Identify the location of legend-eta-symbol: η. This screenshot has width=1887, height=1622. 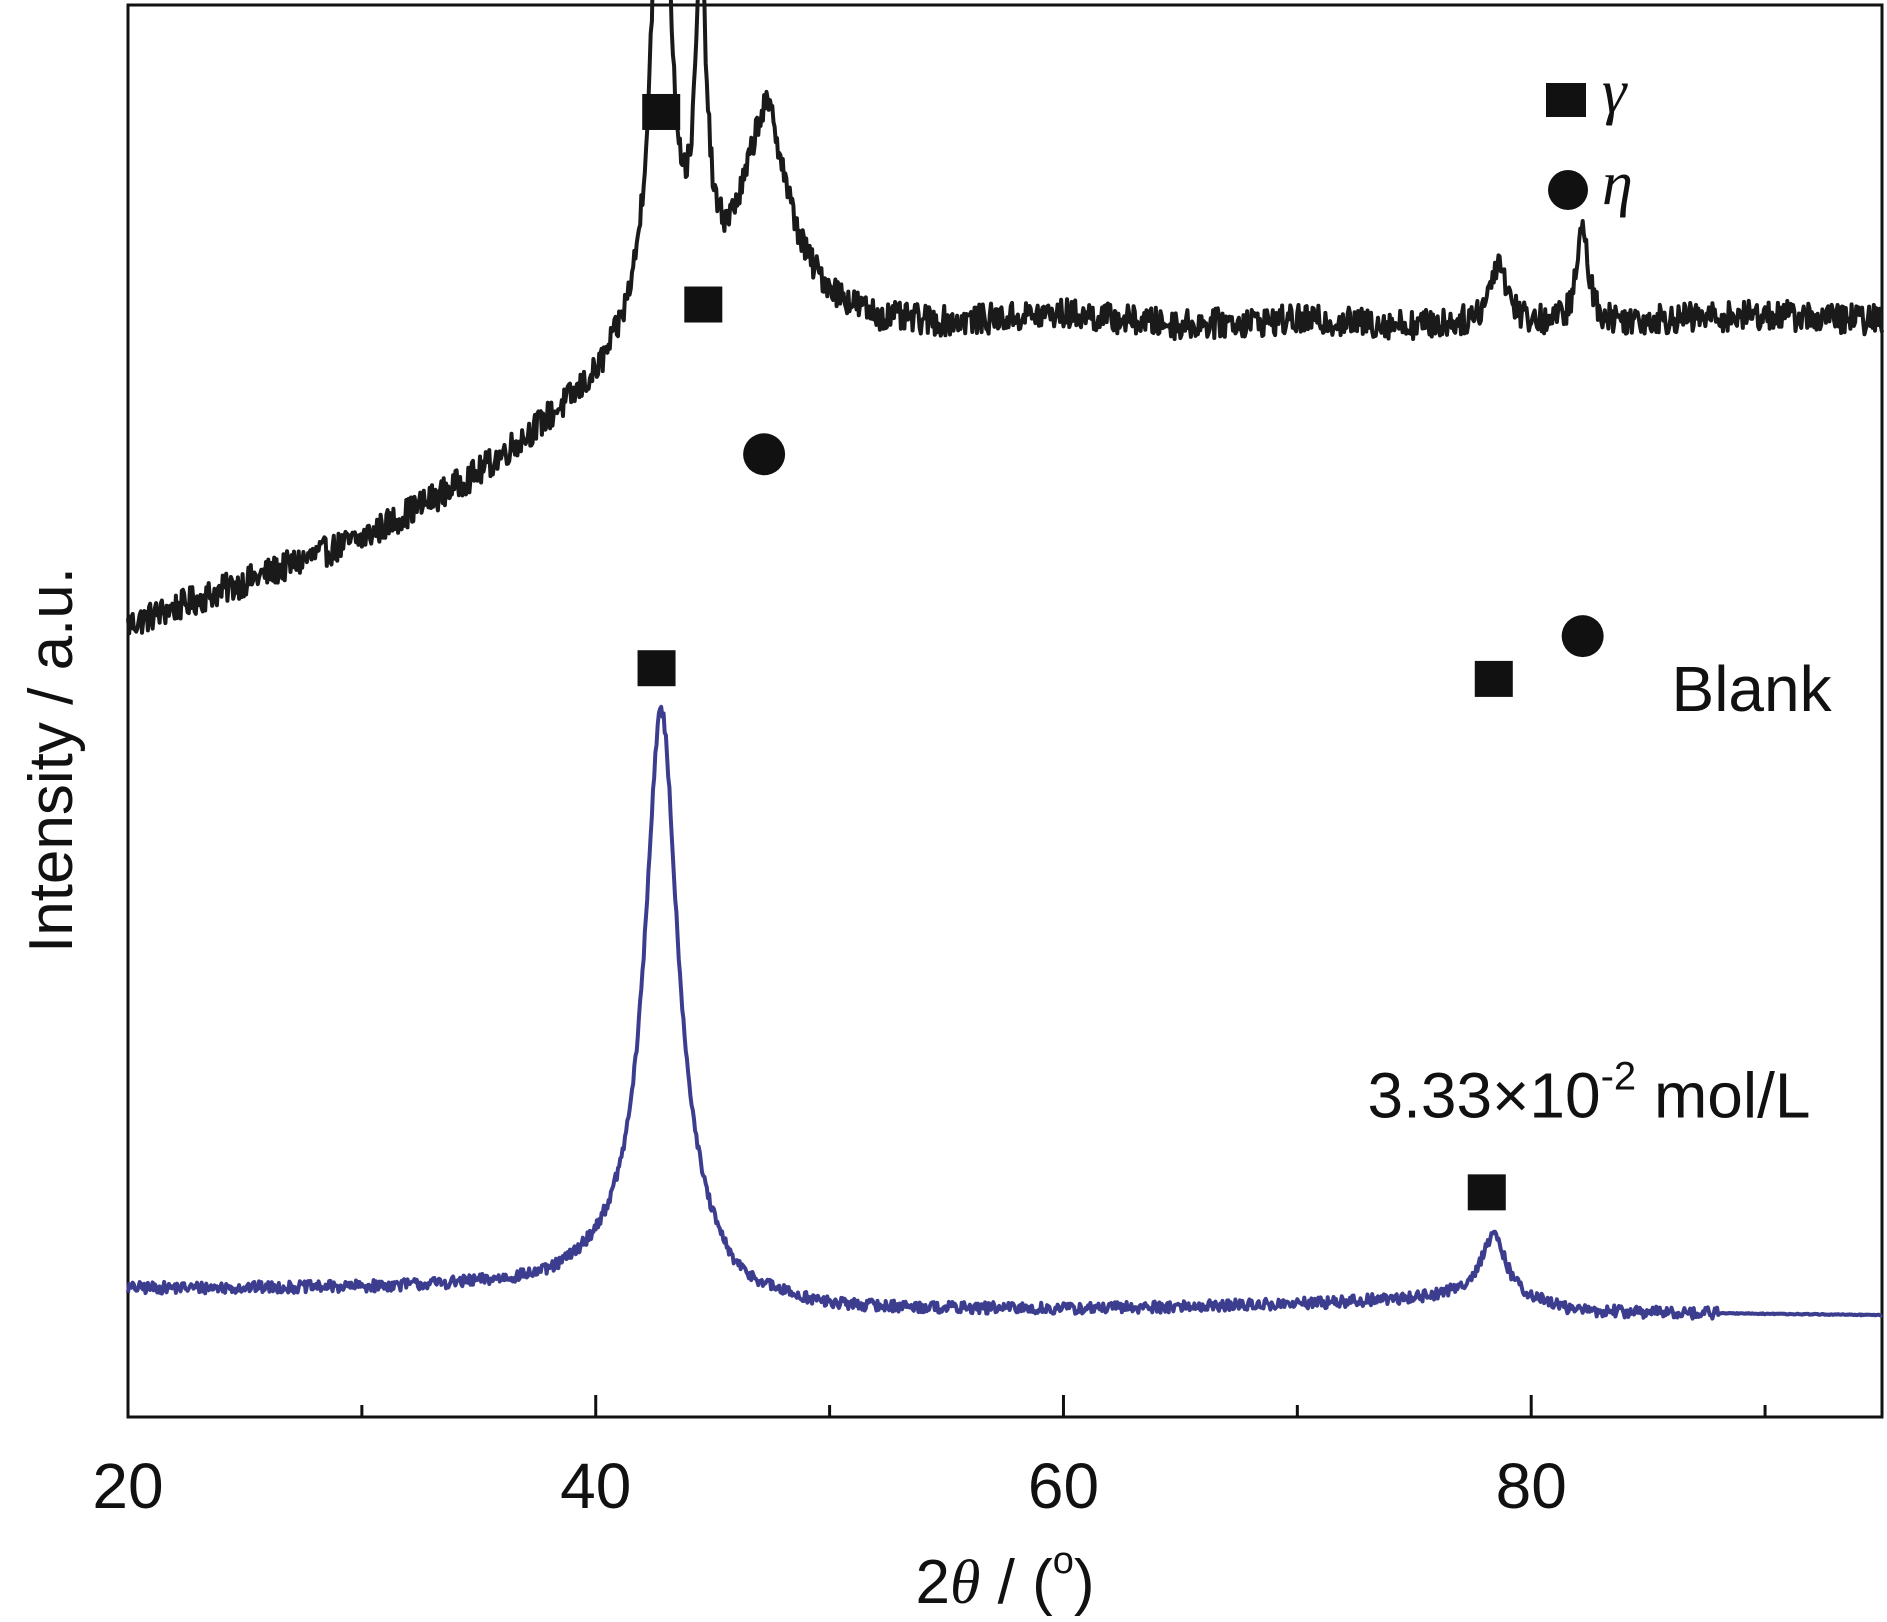
(1617, 184).